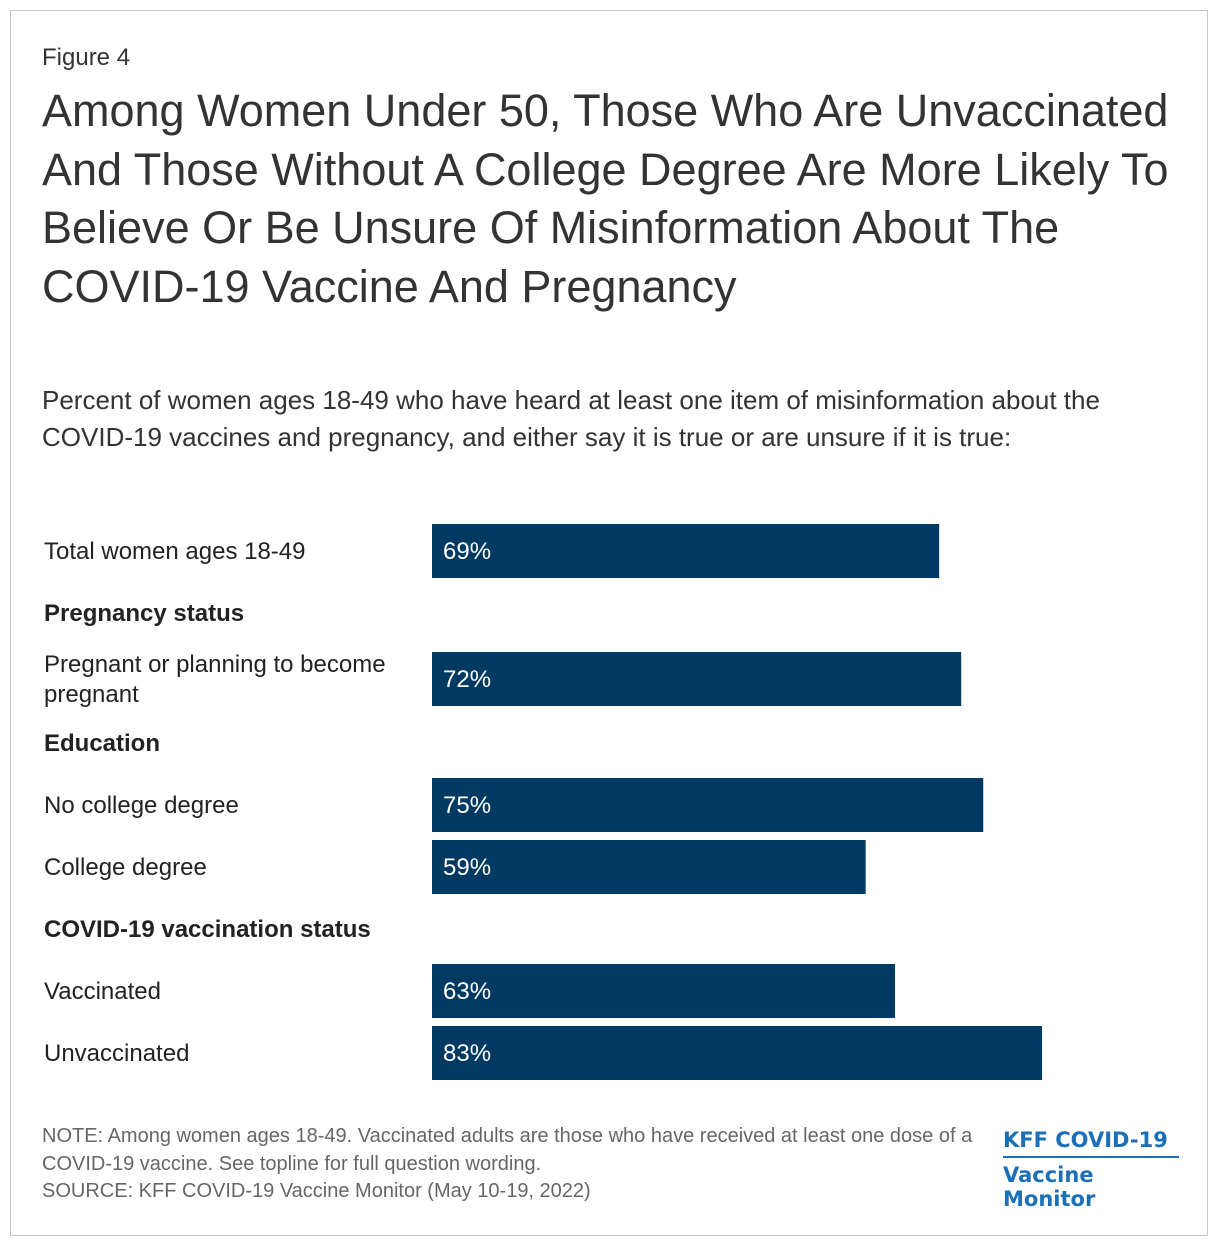 This screenshot has width=1220, height=1248. I want to click on category-label: Total women ages 18-49, so click(175, 551).